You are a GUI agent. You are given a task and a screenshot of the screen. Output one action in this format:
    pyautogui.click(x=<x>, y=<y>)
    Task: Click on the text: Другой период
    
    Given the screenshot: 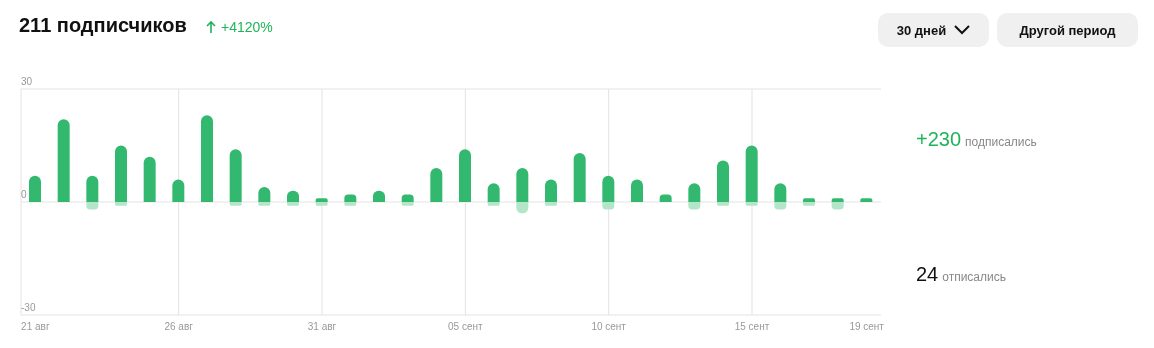 What is the action you would take?
    pyautogui.click(x=1067, y=30)
    